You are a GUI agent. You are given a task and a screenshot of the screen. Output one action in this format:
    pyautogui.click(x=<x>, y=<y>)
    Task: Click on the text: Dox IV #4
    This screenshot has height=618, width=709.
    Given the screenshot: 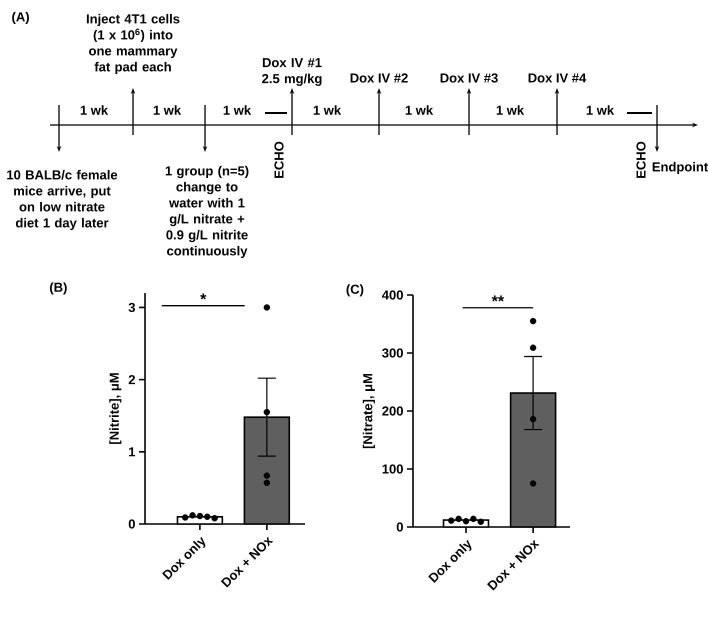 What is the action you would take?
    pyautogui.click(x=557, y=78)
    